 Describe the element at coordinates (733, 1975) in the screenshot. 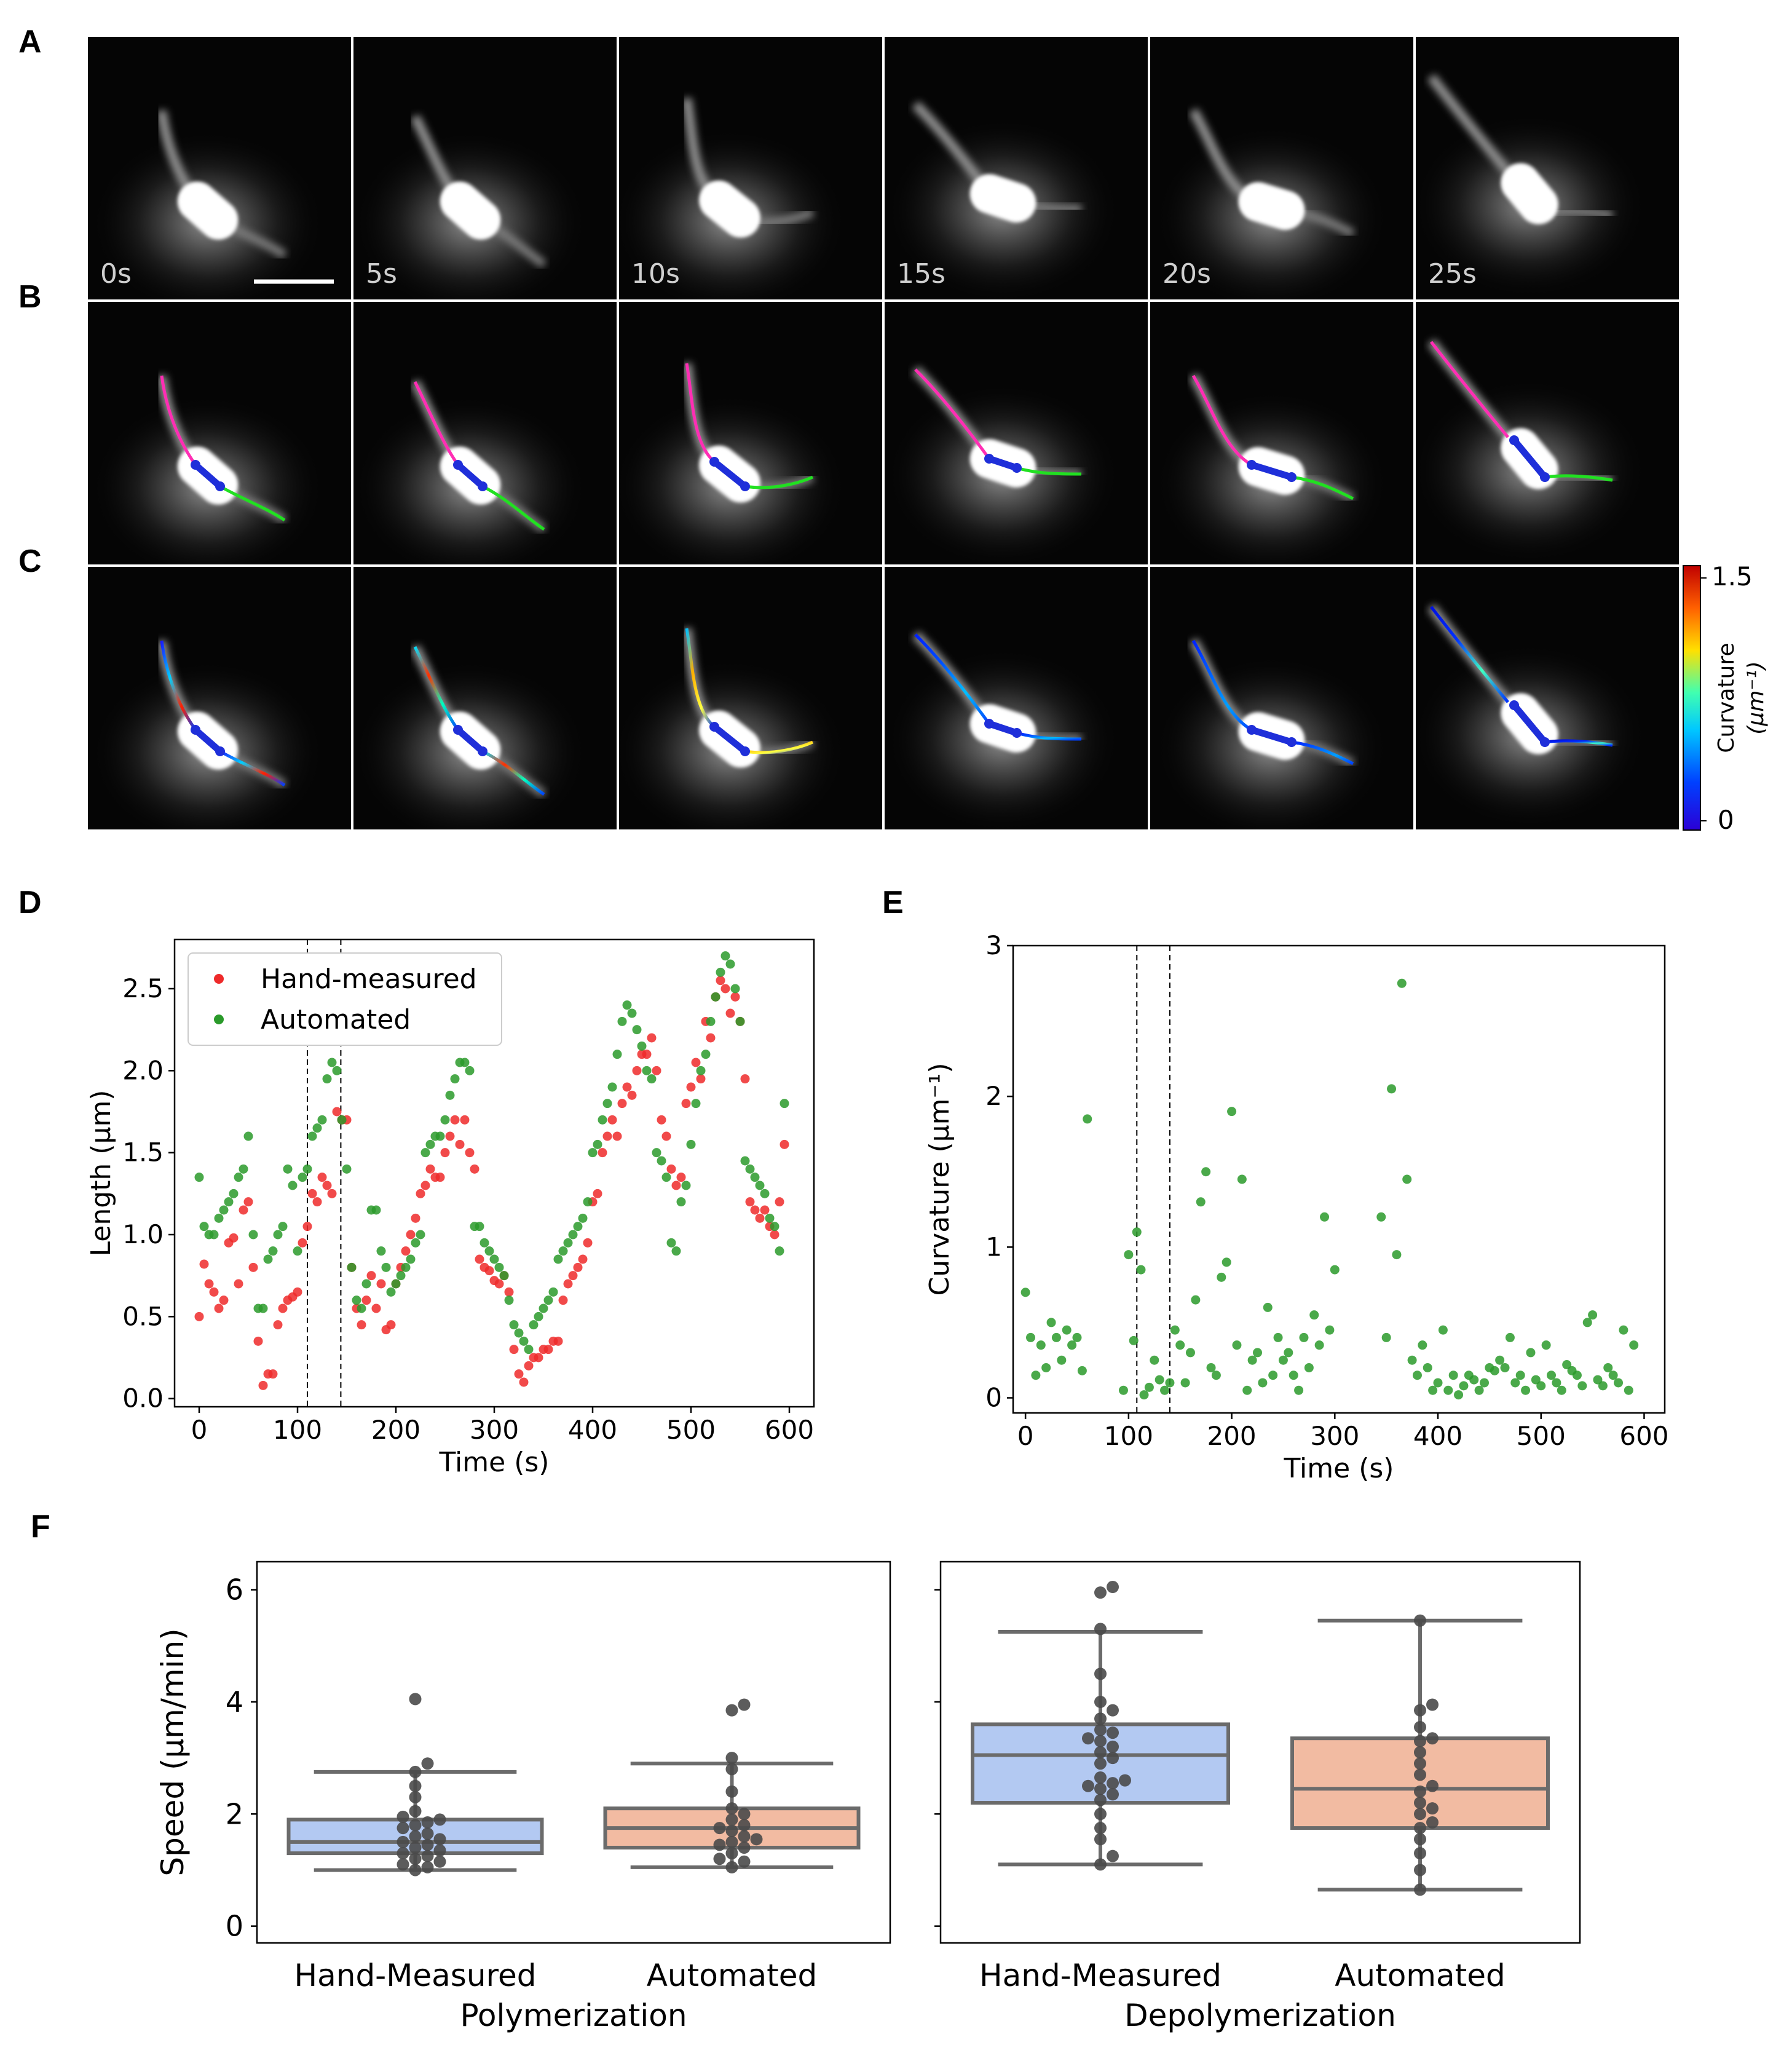

I see `category-label: Automated` at that location.